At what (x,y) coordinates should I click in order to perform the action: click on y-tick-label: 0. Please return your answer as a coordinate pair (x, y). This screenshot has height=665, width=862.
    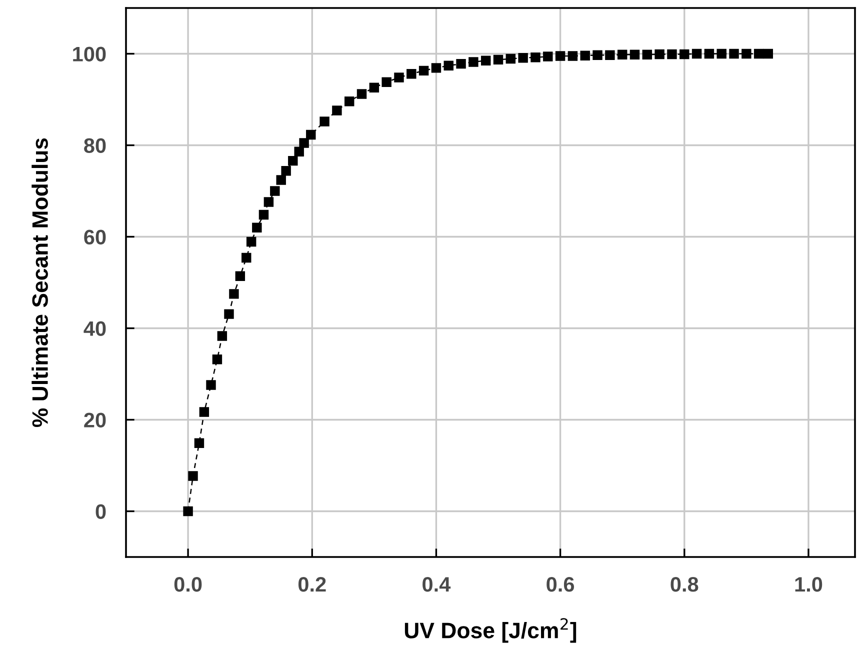
    Looking at the image, I should click on (101, 512).